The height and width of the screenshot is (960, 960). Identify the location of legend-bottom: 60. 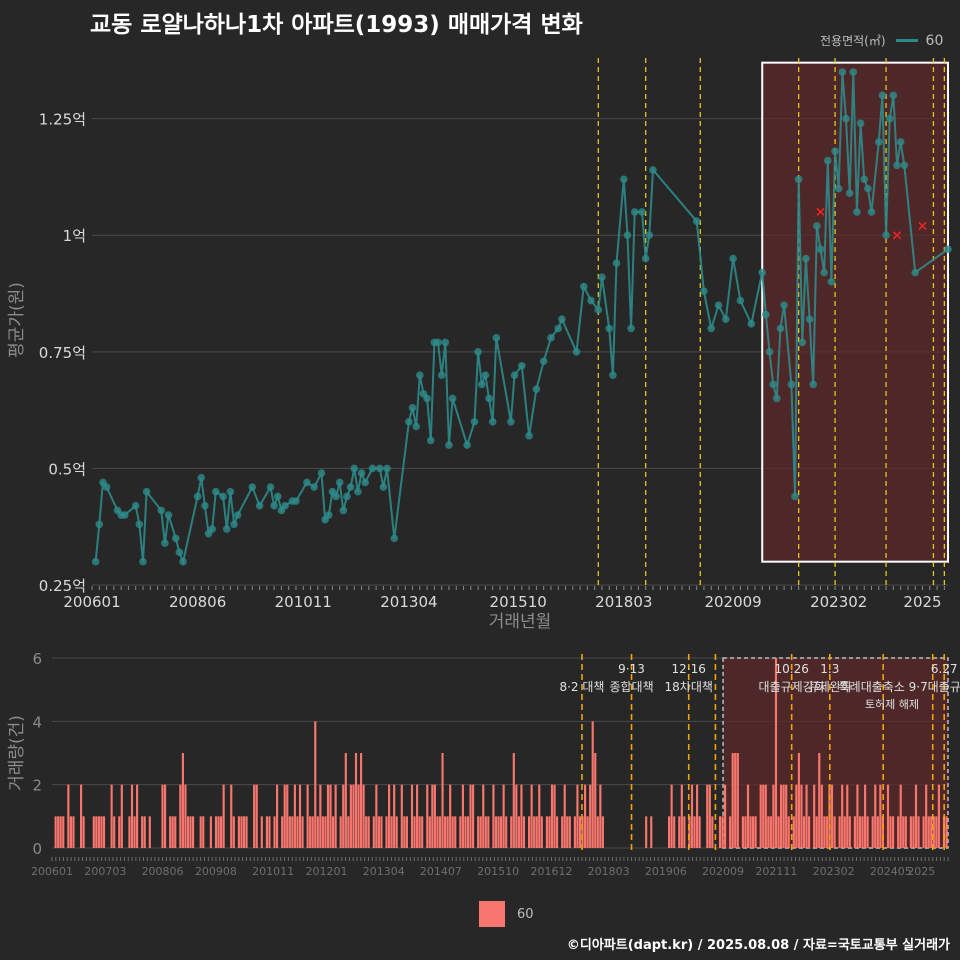
(506, 914).